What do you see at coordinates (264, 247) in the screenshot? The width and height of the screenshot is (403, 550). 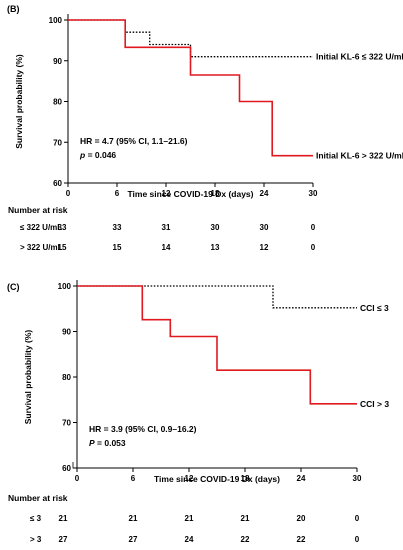 I see `panel-b-risk-value: 12` at bounding box center [264, 247].